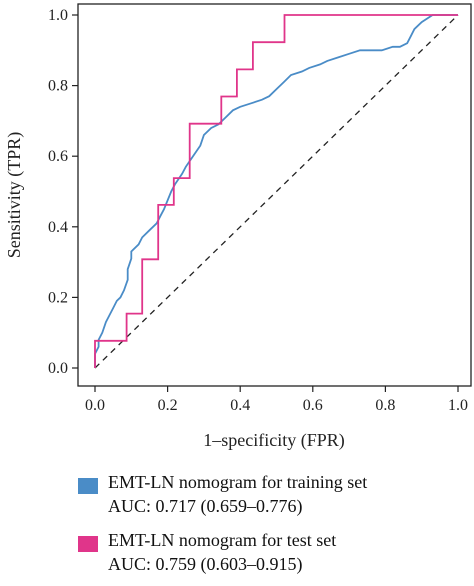  Describe the element at coordinates (58, 368) in the screenshot. I see `y-tick-label: 0.0` at that location.